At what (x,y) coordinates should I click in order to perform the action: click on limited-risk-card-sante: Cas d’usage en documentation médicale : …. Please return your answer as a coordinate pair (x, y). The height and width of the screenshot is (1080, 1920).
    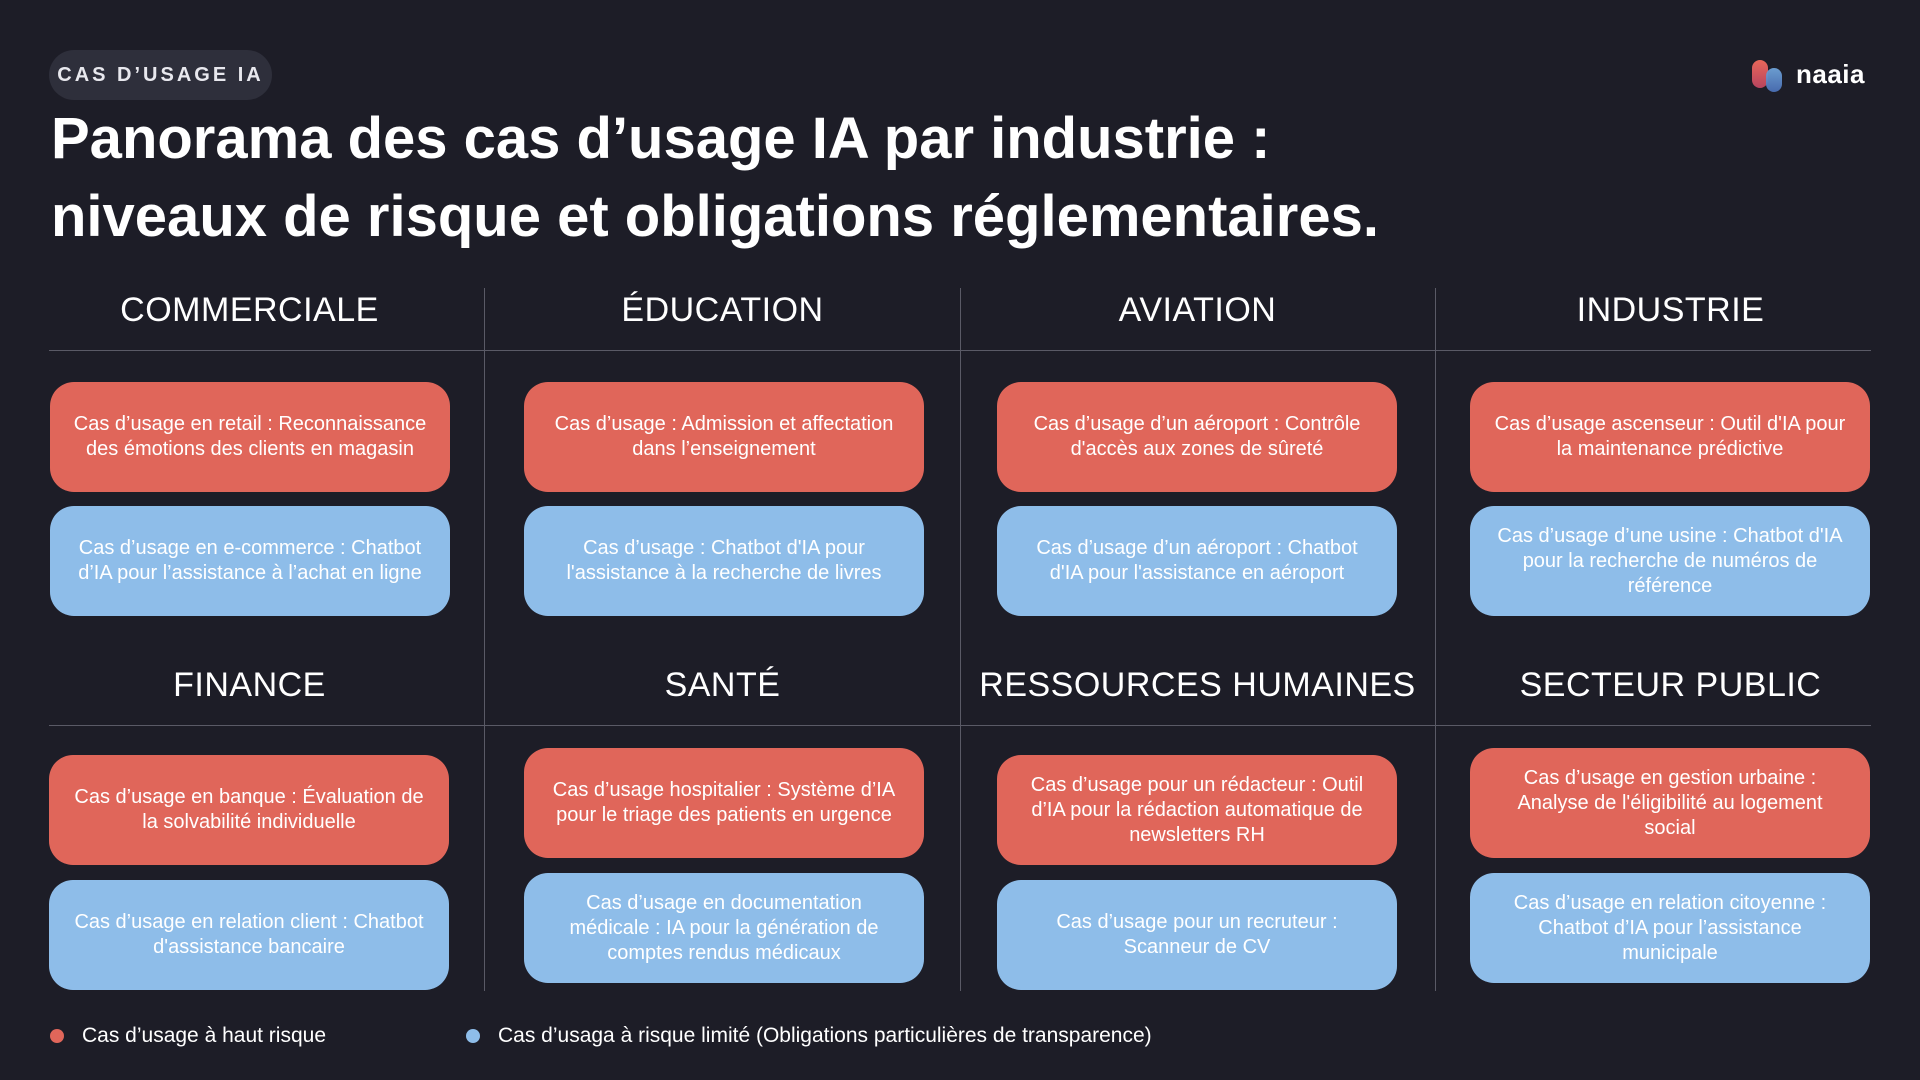
    Looking at the image, I should click on (724, 928).